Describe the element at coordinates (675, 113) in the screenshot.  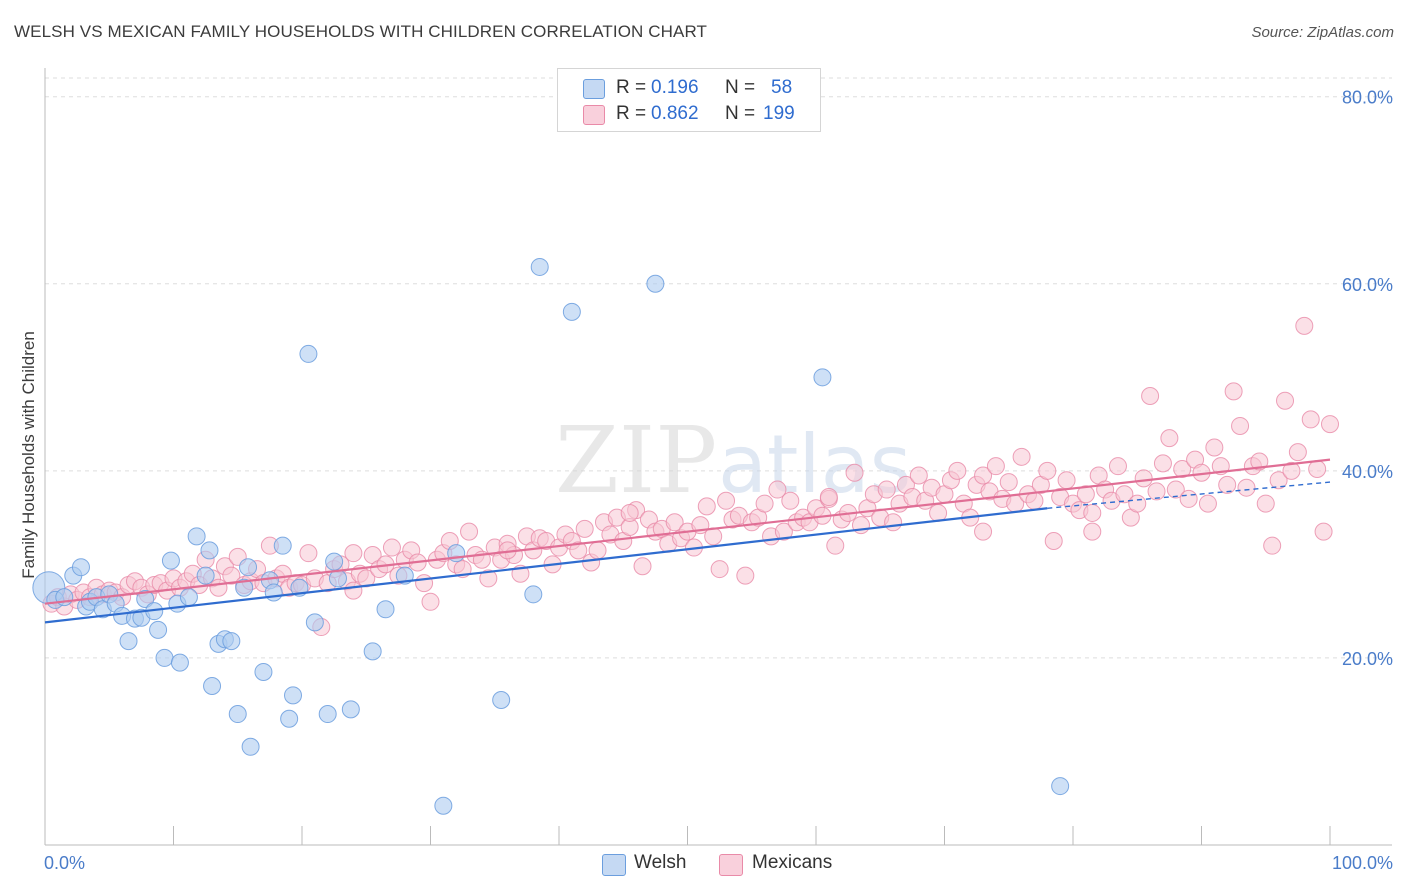
I see `legend-r-mexicans: 0.862` at that location.